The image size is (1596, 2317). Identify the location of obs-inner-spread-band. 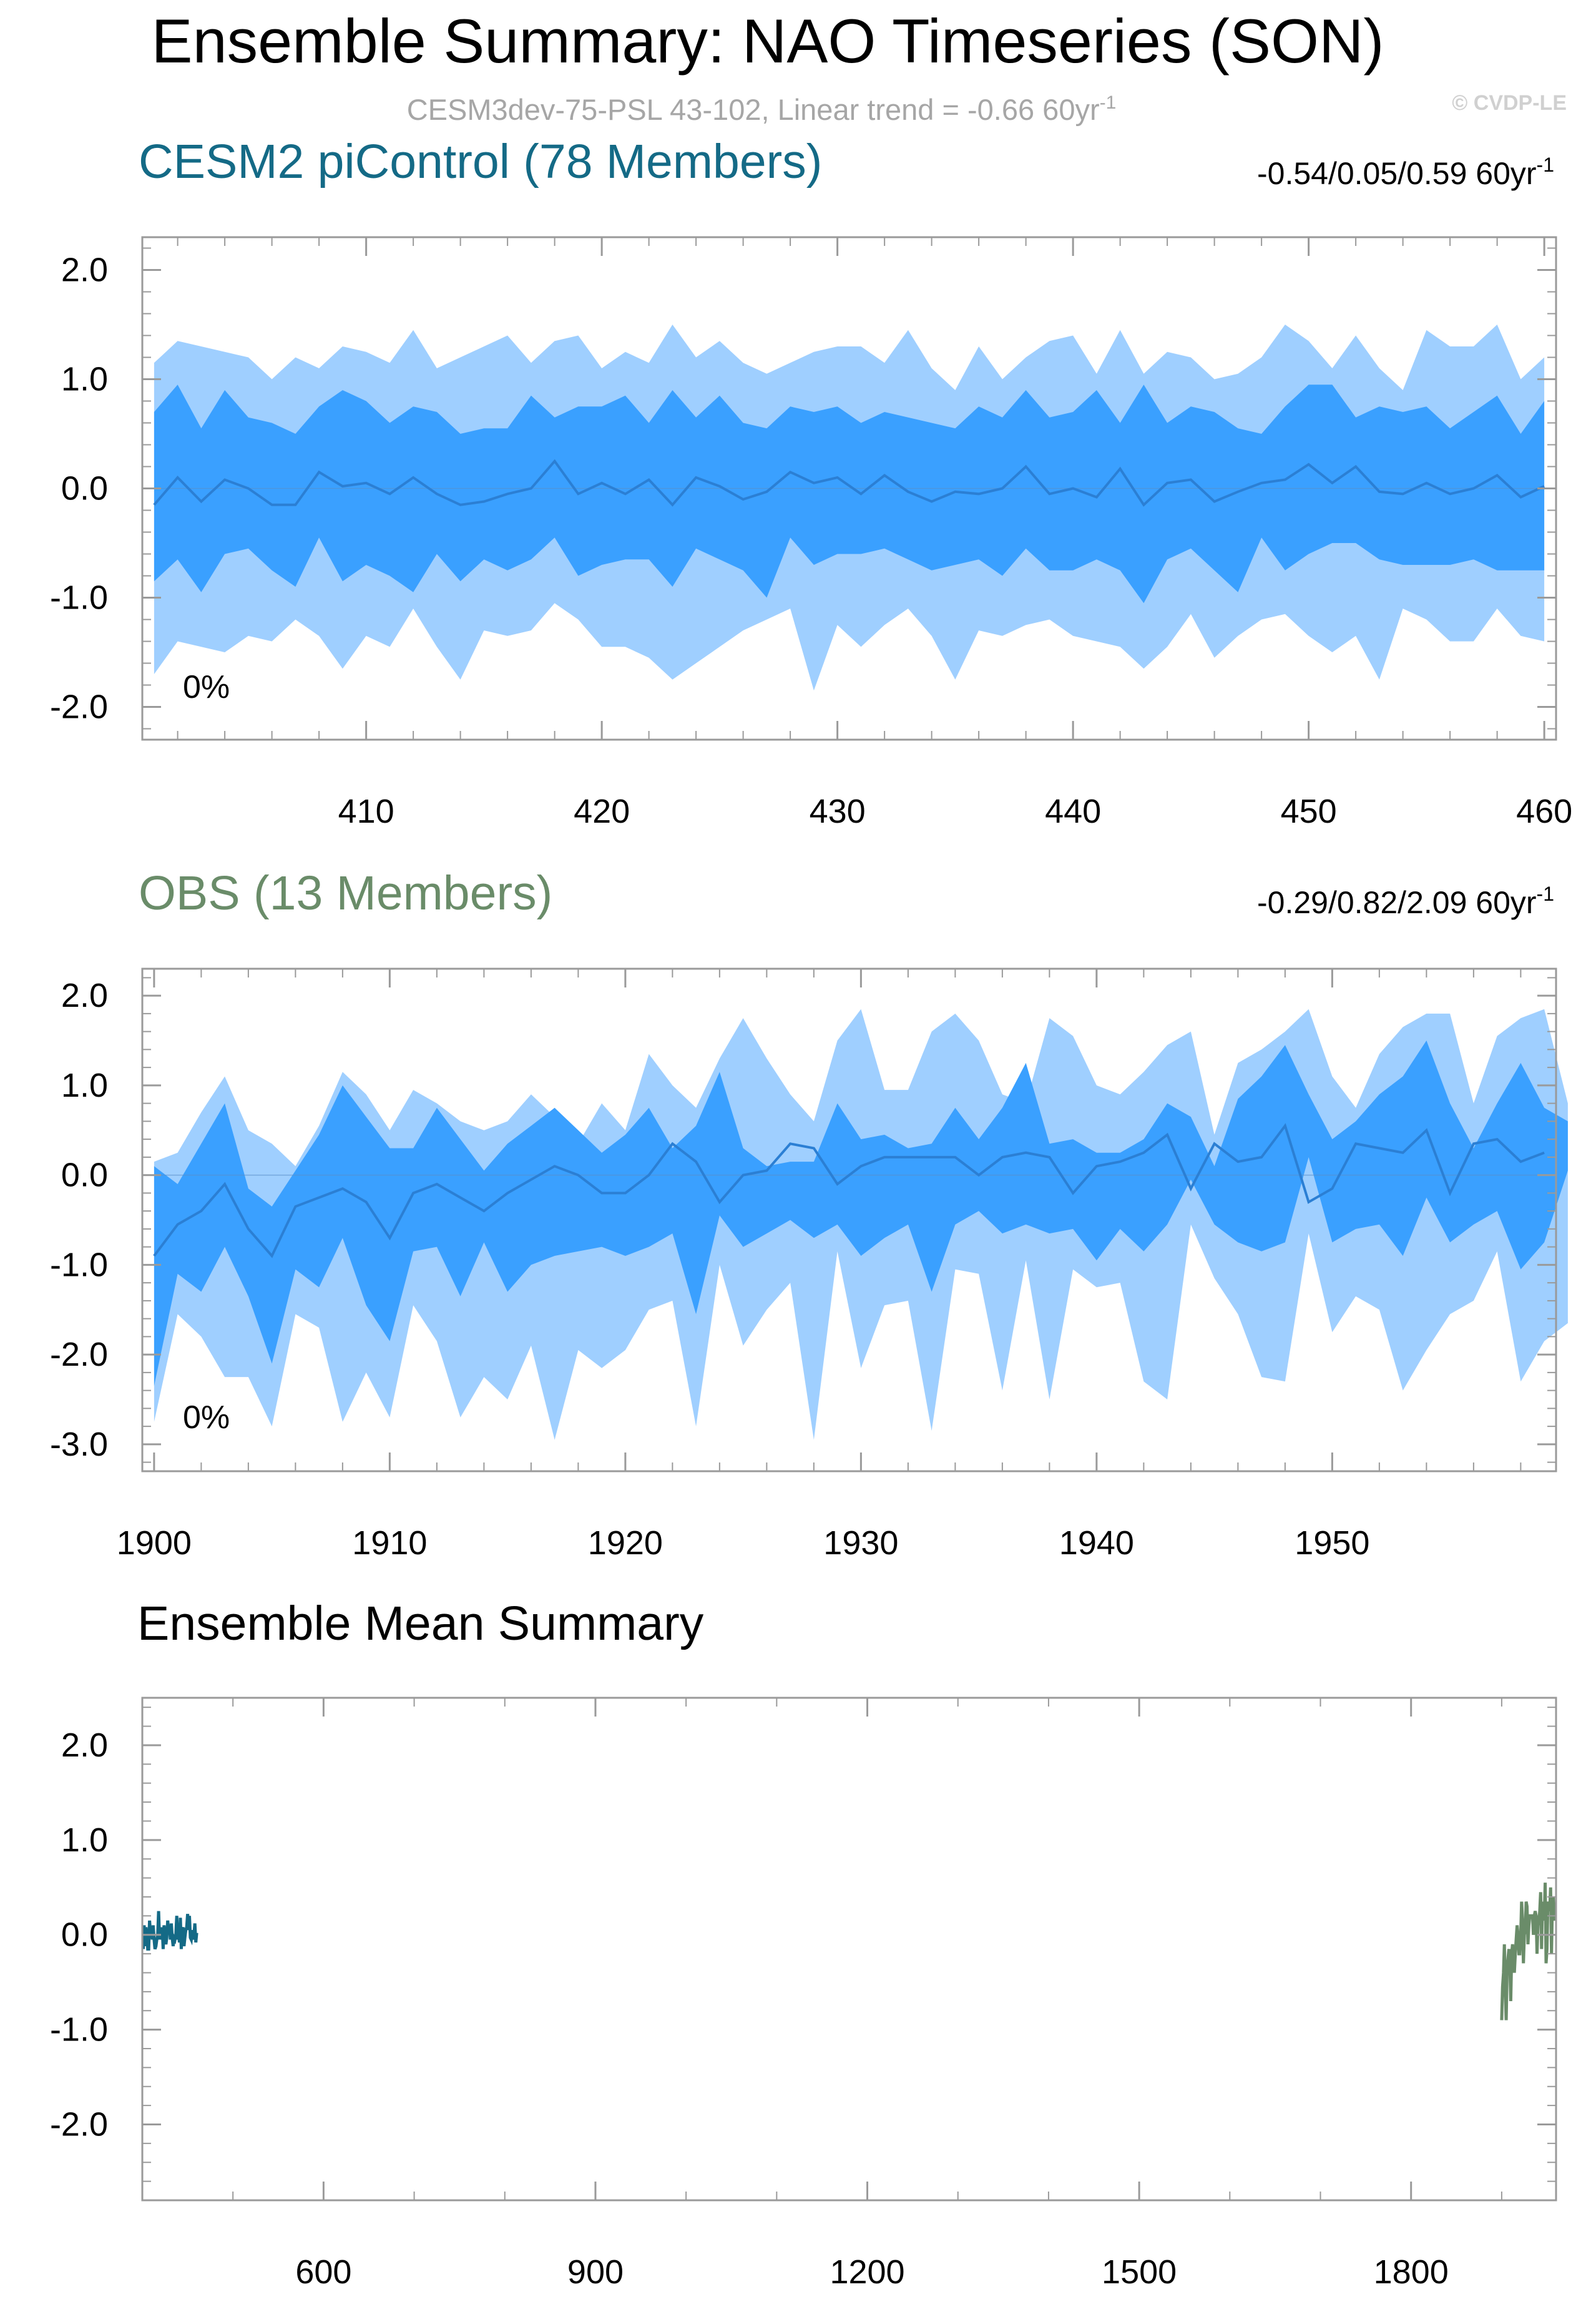
(861, 1214).